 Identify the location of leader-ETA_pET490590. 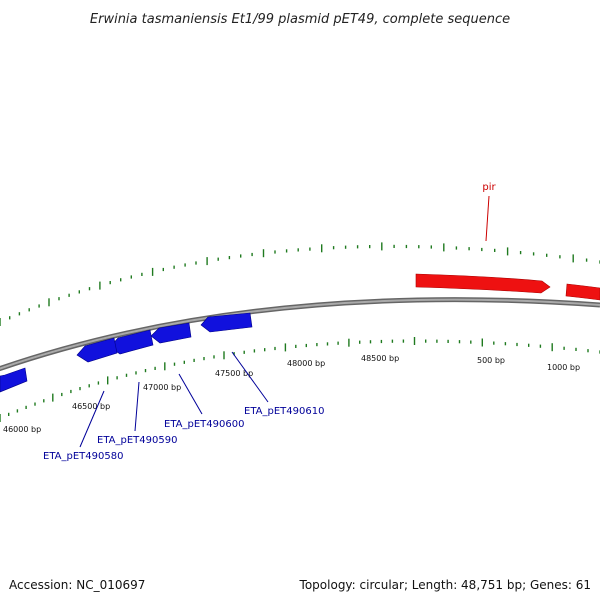
(137, 406).